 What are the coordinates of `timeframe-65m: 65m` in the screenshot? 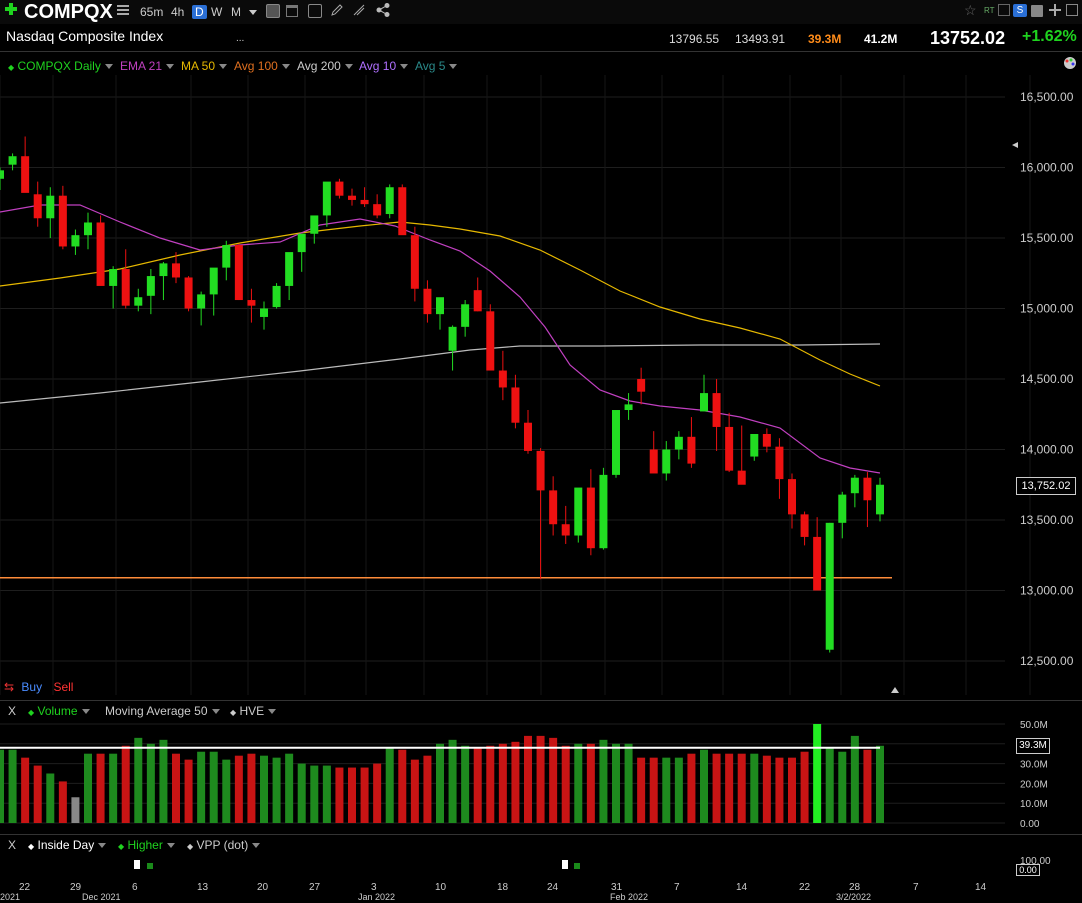 It's located at (152, 12).